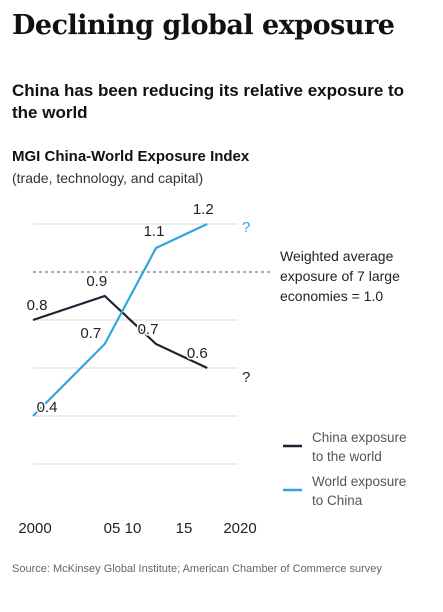 The image size is (443, 612). What do you see at coordinates (347, 456) in the screenshot?
I see `legend-label: to the world` at bounding box center [347, 456].